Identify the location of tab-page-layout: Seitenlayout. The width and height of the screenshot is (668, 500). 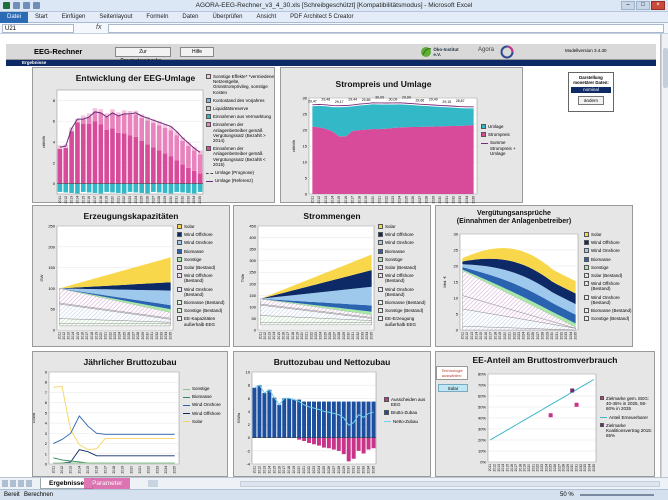
(116, 16).